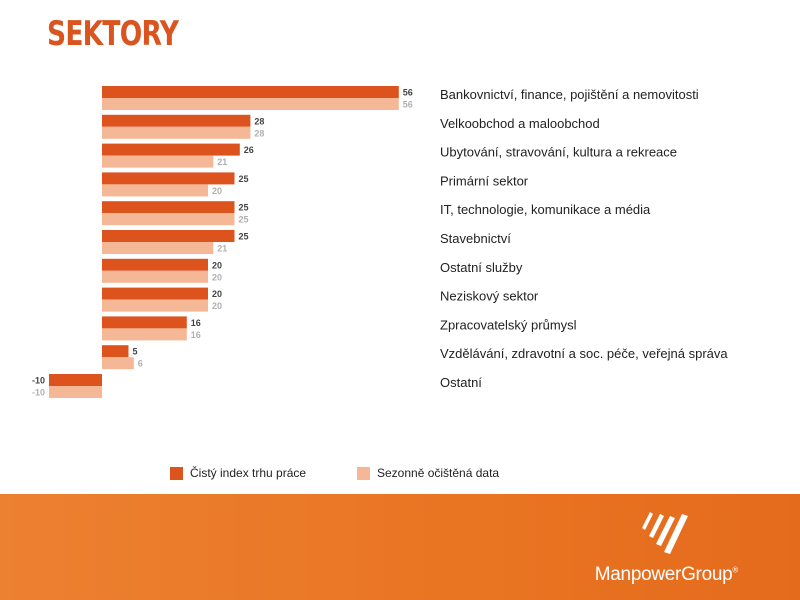 This screenshot has height=600, width=800. Describe the element at coordinates (176, 473) in the screenshot. I see `legend-swatch-net-index` at that location.